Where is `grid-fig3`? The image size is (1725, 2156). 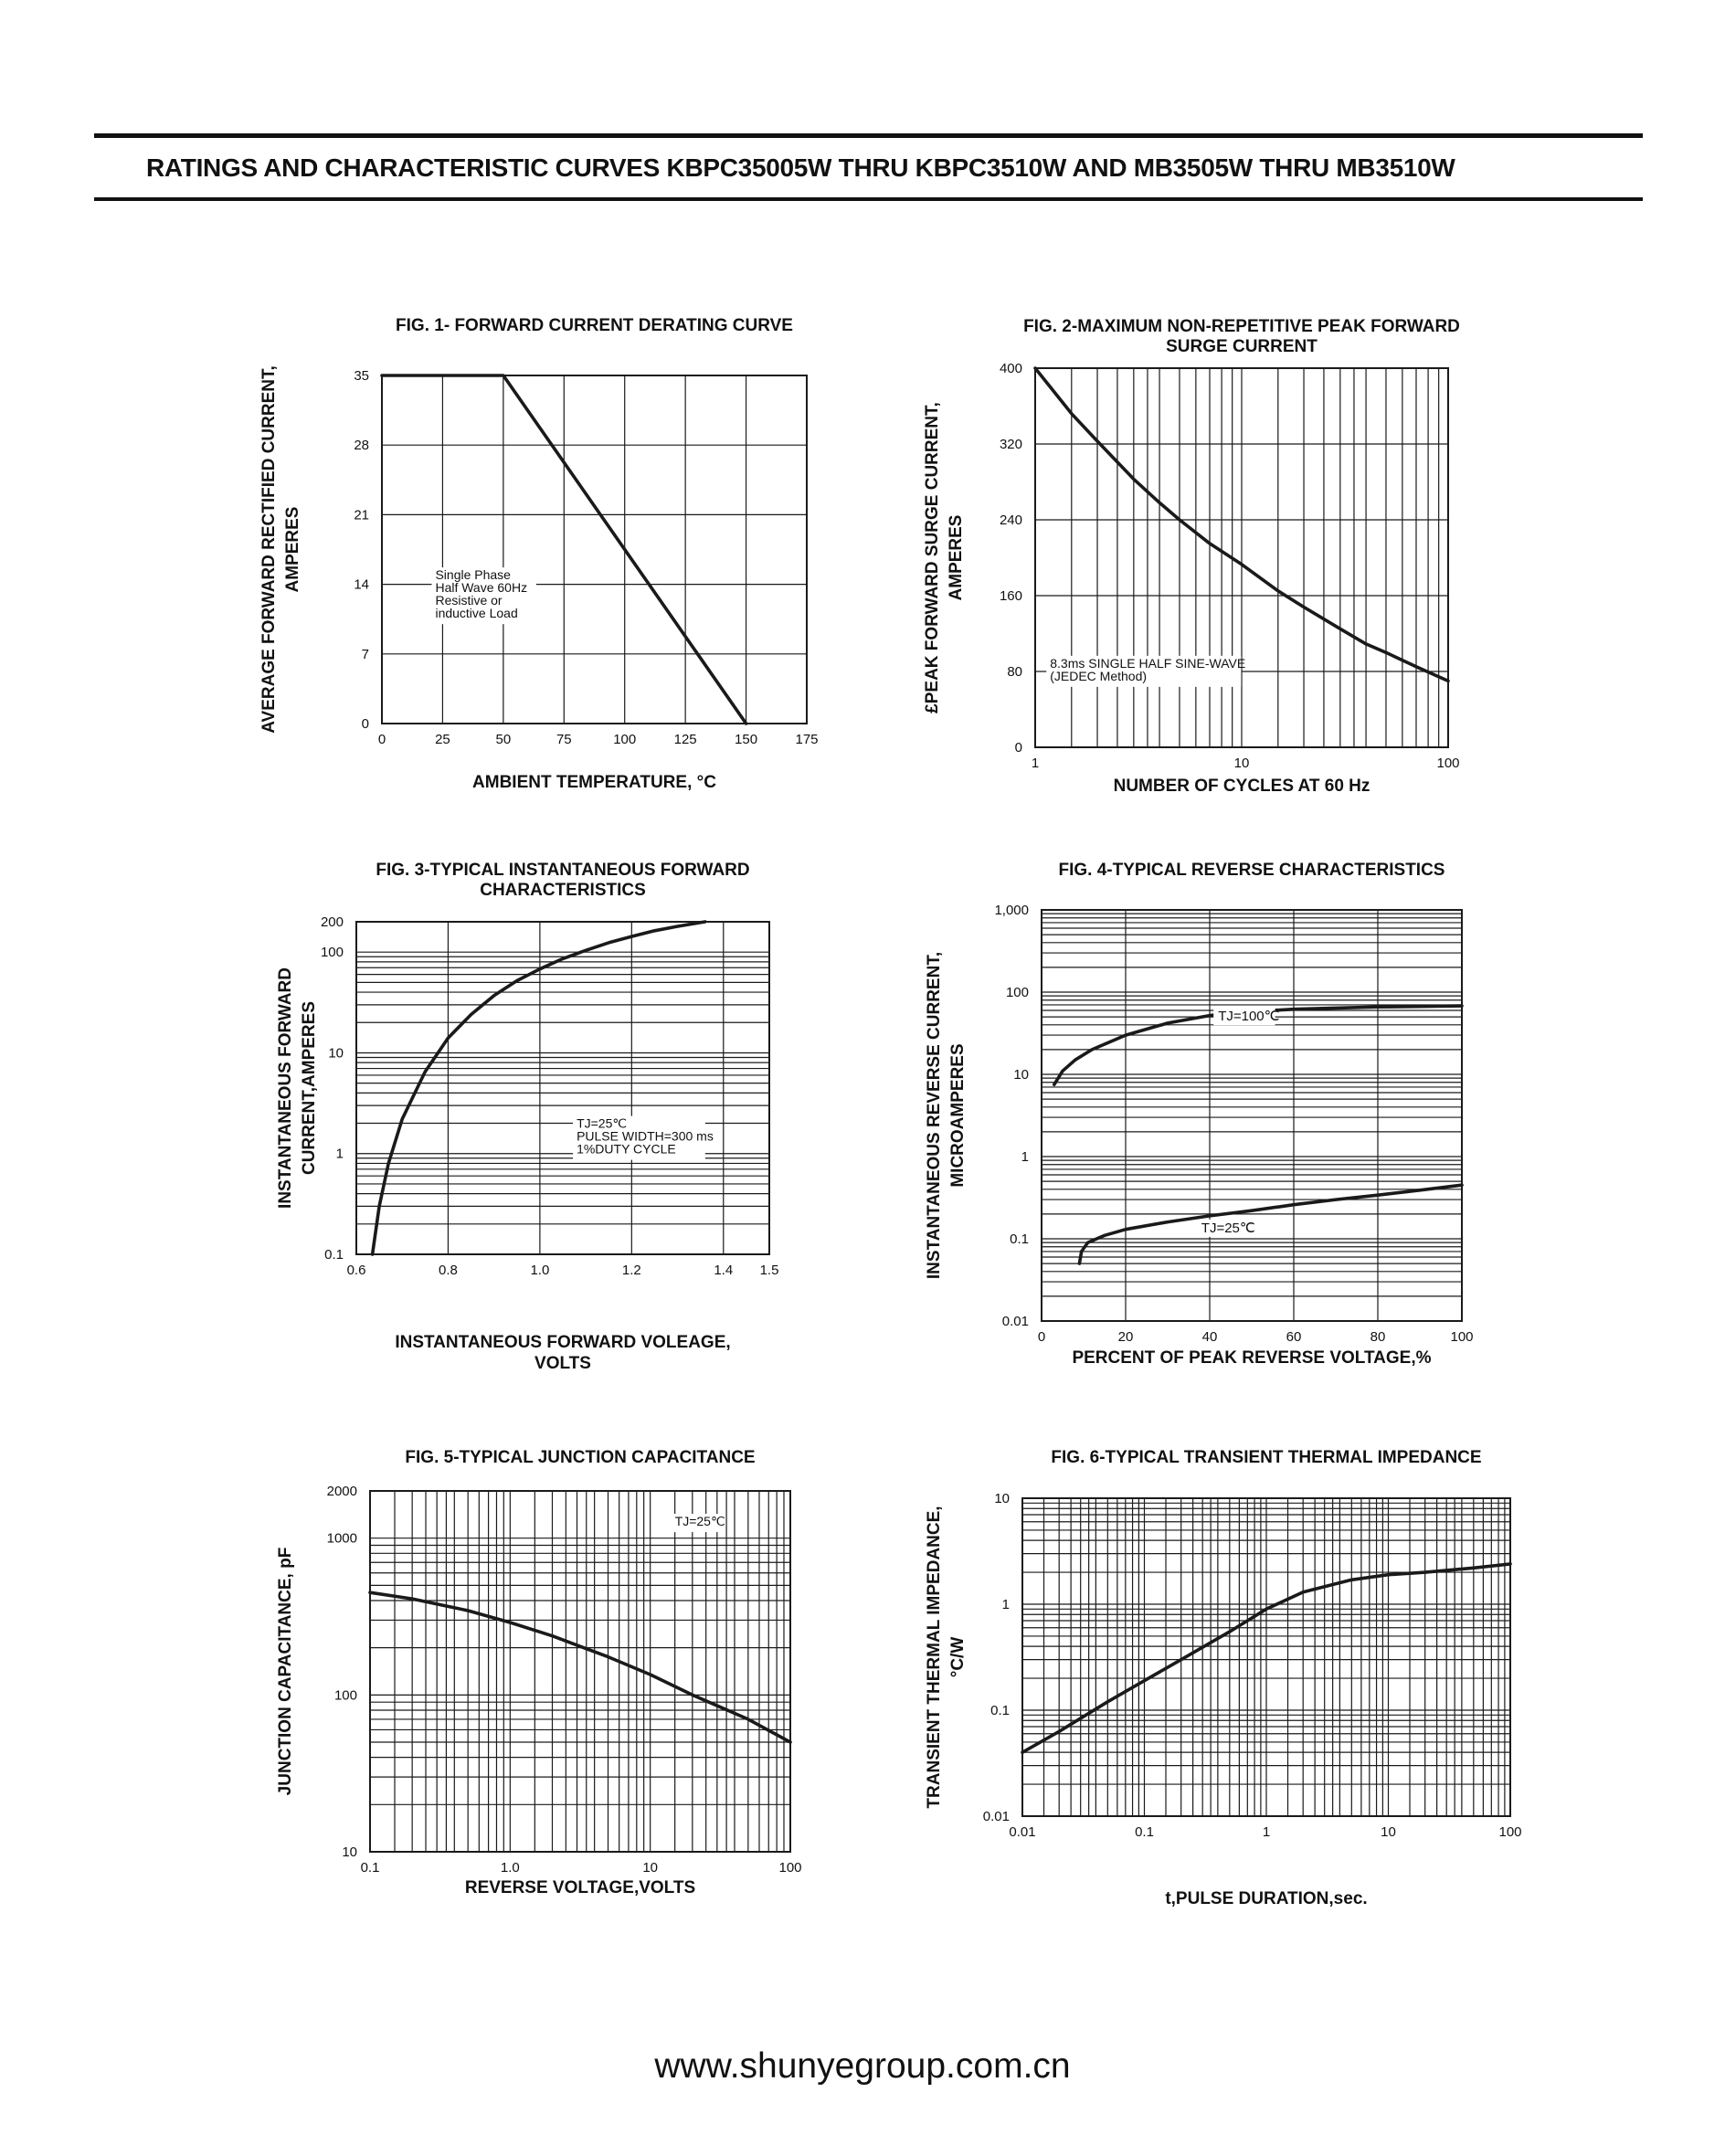 grid-fig3 is located at coordinates (562, 1088).